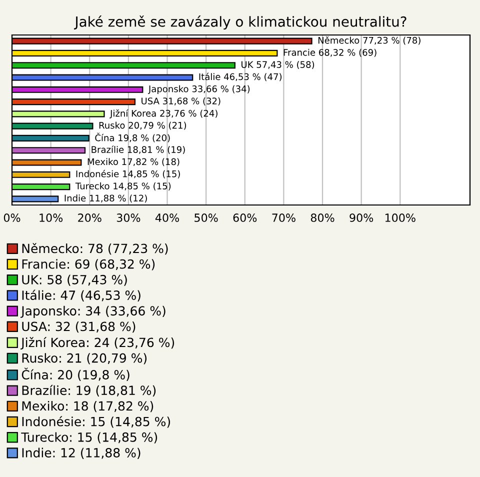 This screenshot has width=480, height=477. I want to click on legend-label: UK: 58 (57,43 %), so click(74, 280).